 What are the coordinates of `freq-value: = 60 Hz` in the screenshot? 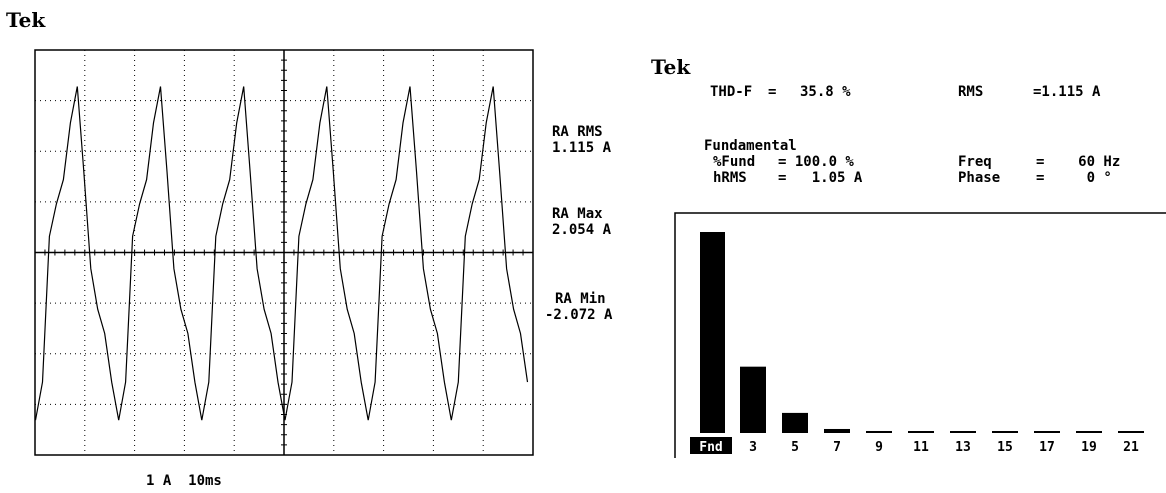 It's located at (1078, 162).